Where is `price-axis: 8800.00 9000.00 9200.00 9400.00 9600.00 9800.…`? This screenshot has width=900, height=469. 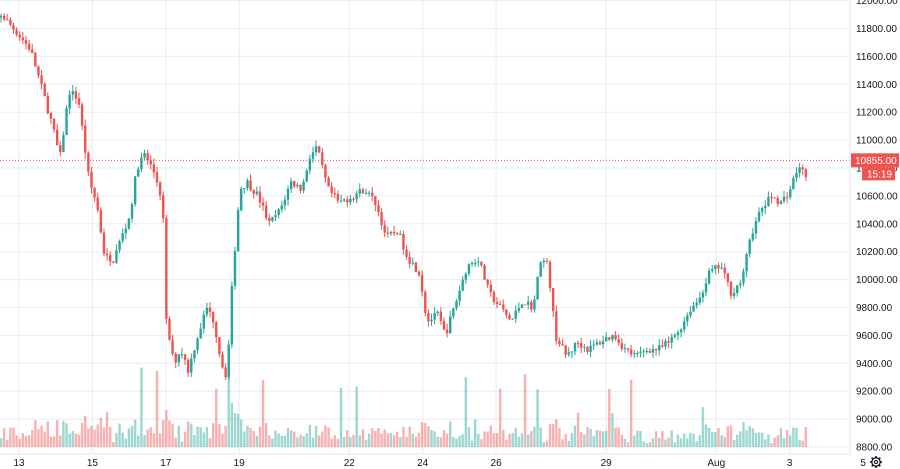
price-axis: 8800.00 9000.00 9200.00 9400.00 9600.00 9800.… is located at coordinates (877, 227).